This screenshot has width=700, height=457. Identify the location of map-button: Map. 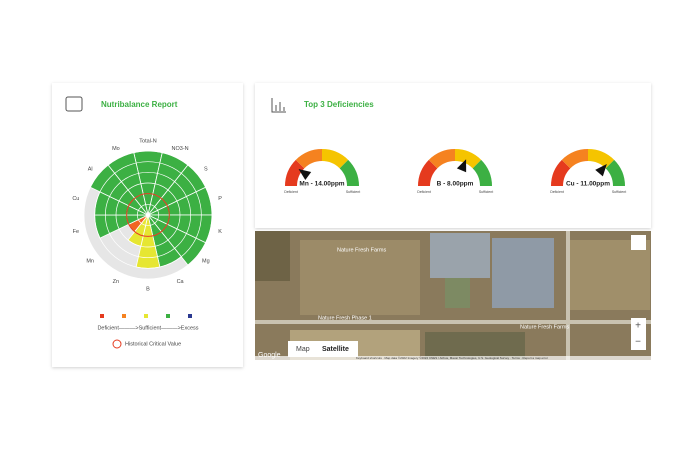
(303, 349).